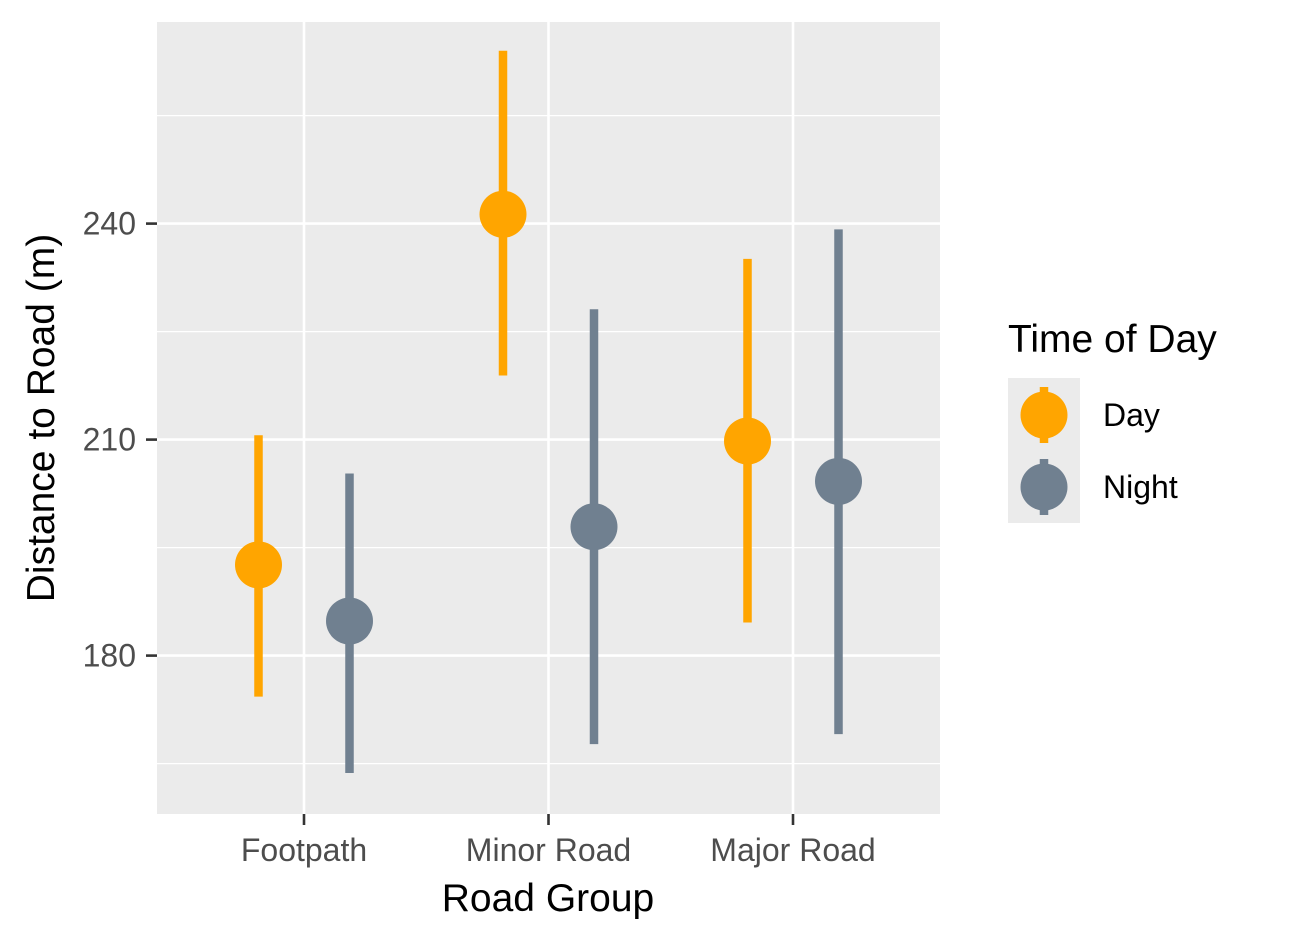 This screenshot has width=1299, height=944. I want to click on y-tick-label: 180, so click(109, 656).